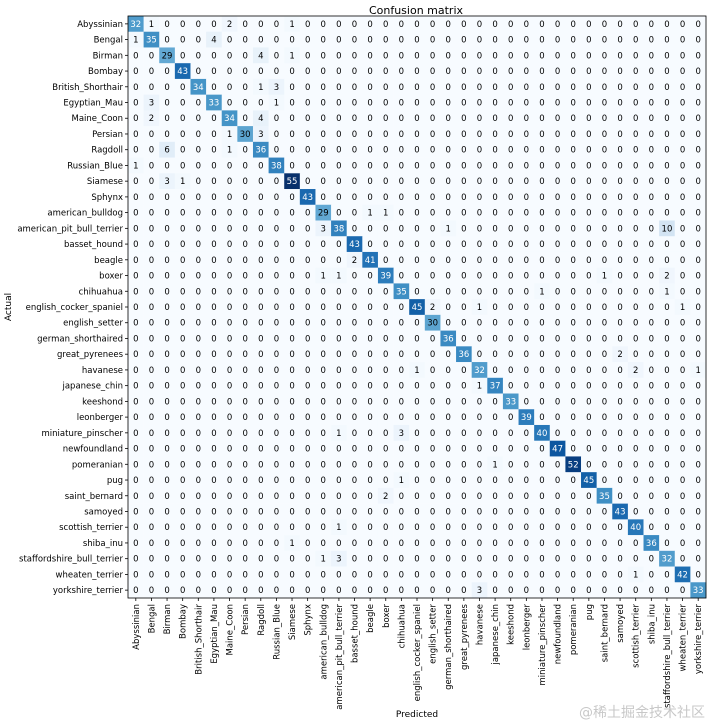  I want to click on y-tick-label: keeshond, so click(102, 402).